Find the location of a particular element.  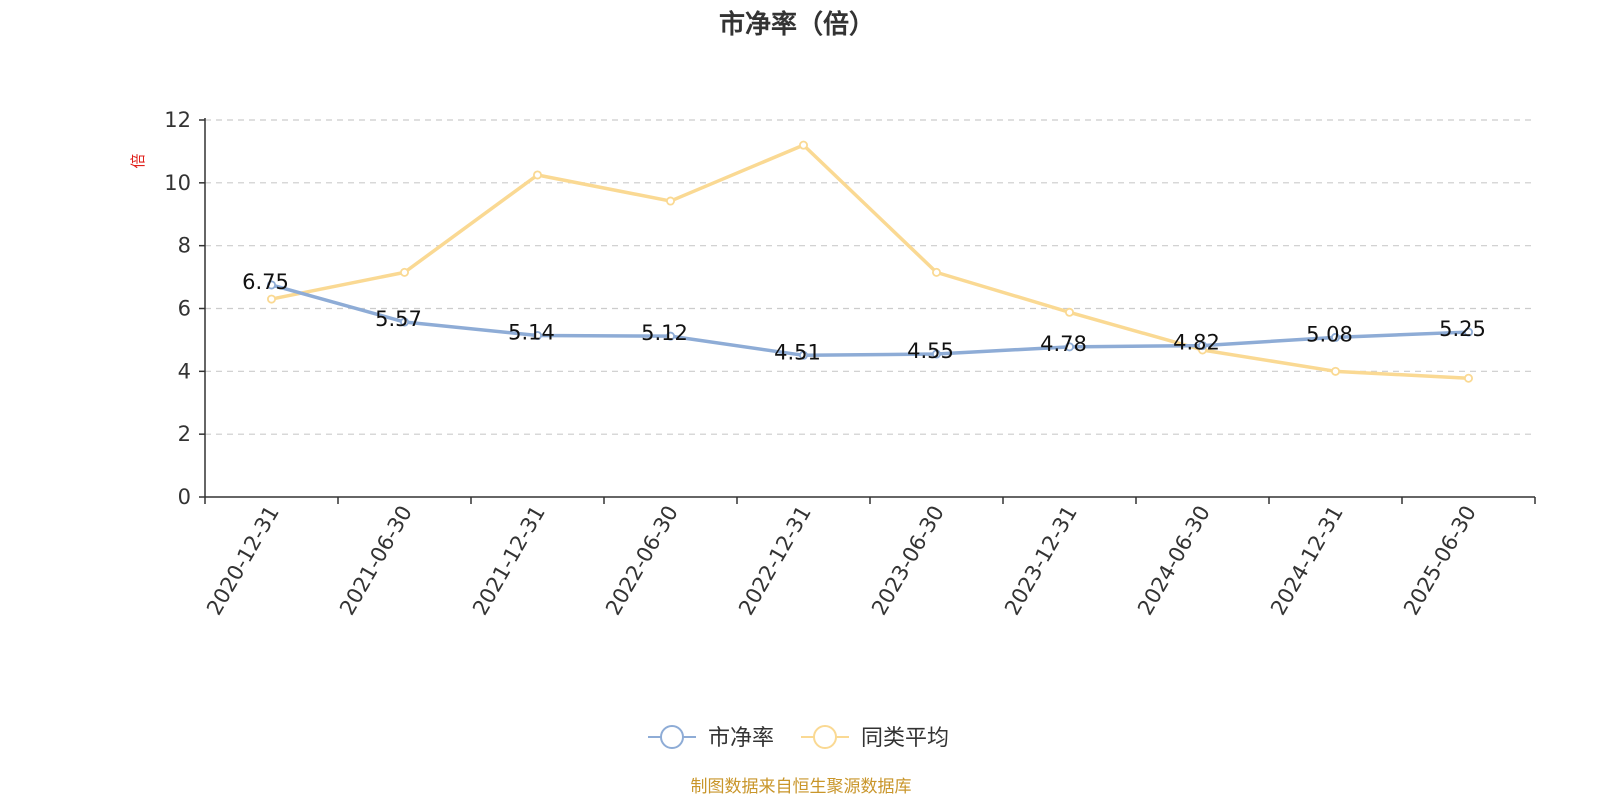

legend-label: 同类平均 is located at coordinates (905, 738).